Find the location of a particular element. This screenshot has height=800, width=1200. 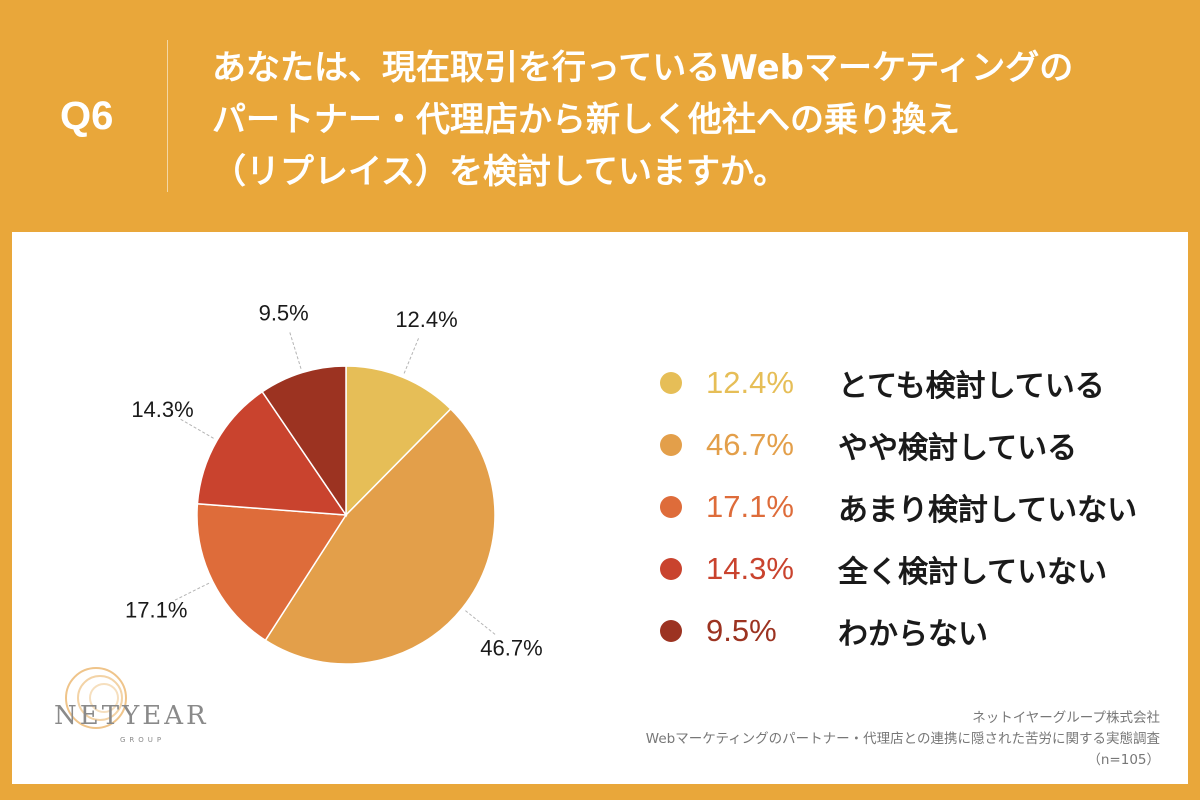

legend-item: 9.5% わからない is located at coordinates (920, 631).